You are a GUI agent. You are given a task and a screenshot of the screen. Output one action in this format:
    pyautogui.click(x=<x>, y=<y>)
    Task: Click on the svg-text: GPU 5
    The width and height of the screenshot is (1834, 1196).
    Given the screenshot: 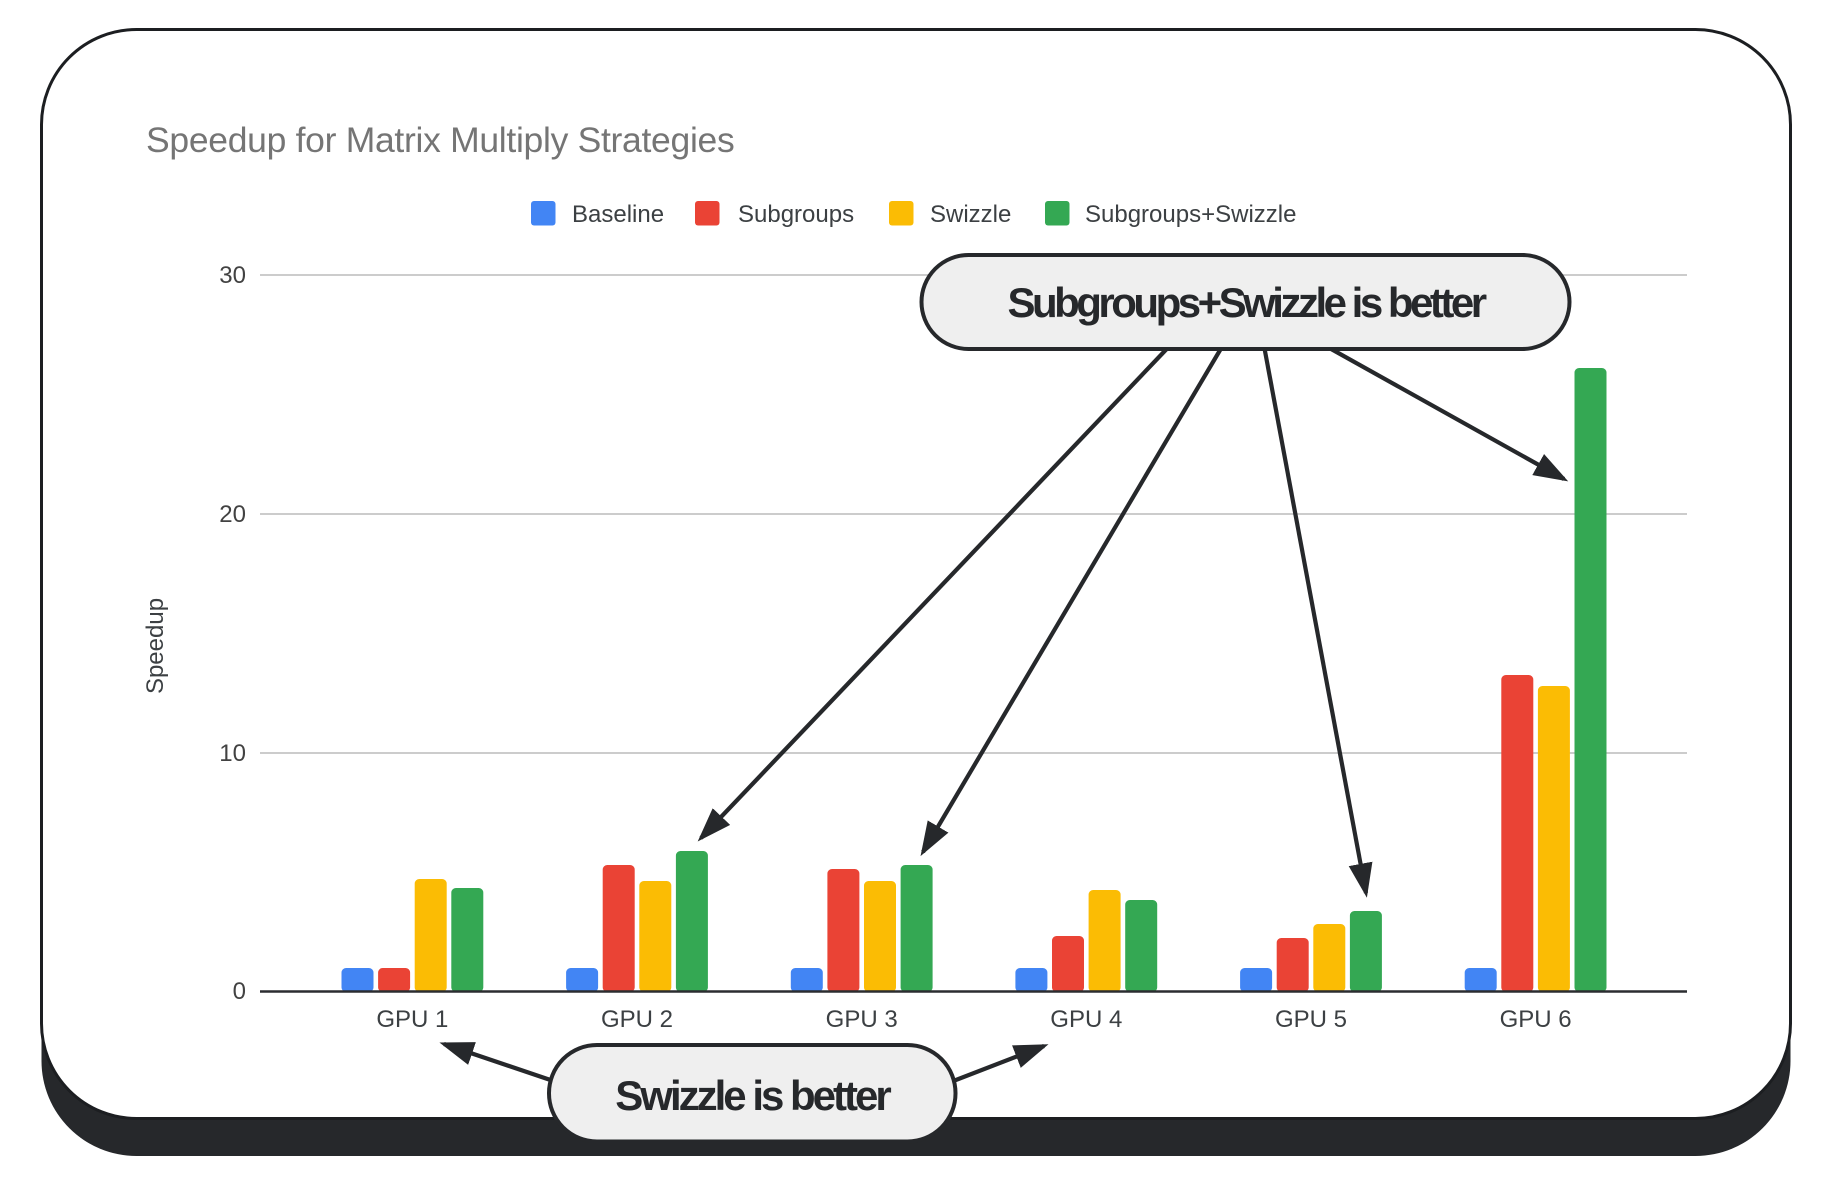 What is the action you would take?
    pyautogui.click(x=1311, y=1019)
    